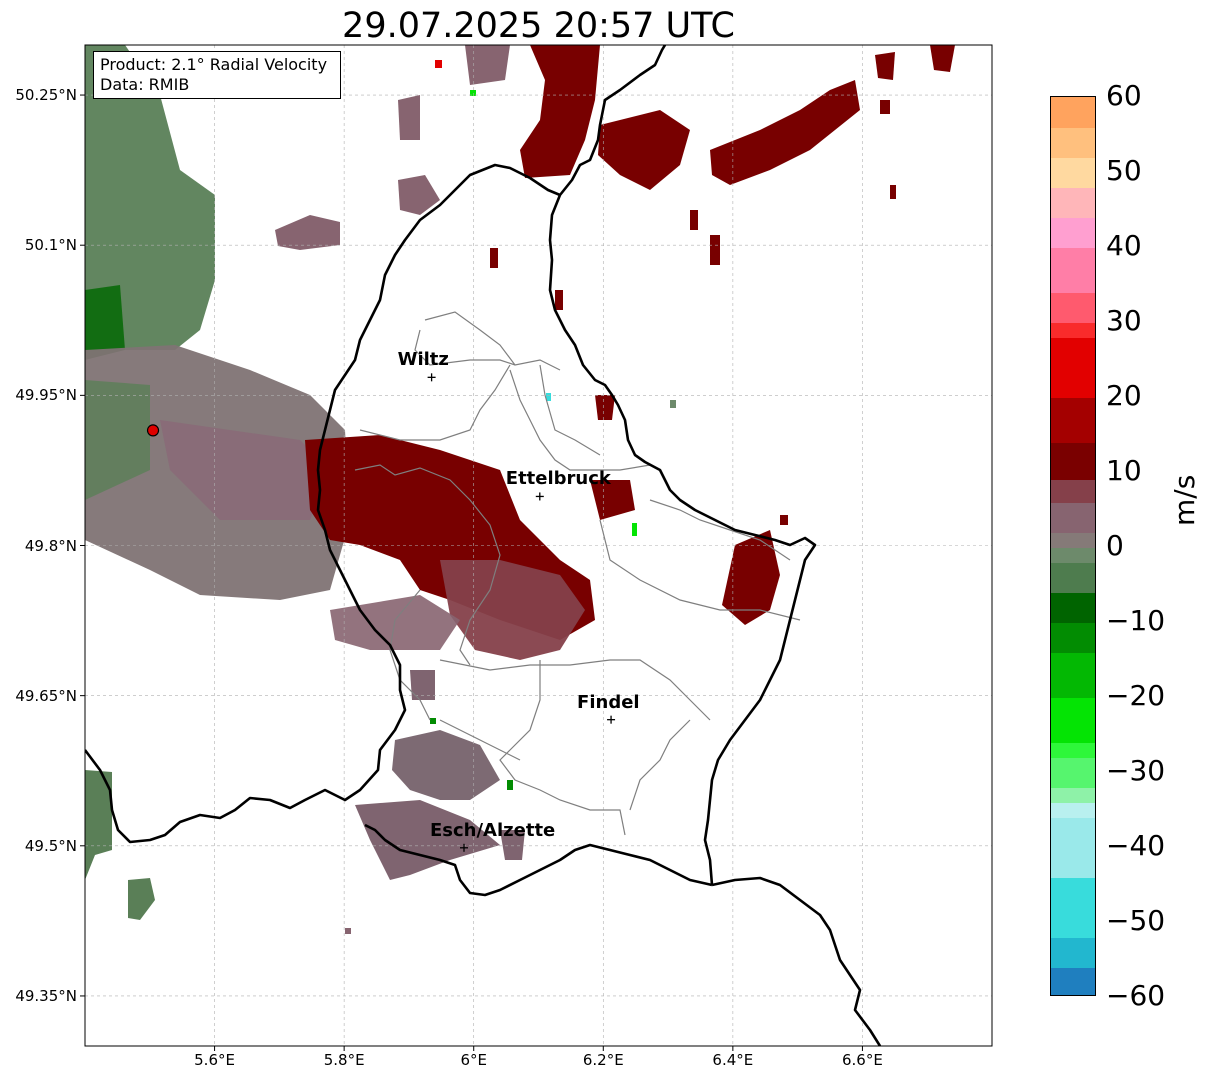 The image size is (1207, 1081). Describe the element at coordinates (470, 338) in the screenshot. I see `canton-border-wiltz-clervaux` at that location.